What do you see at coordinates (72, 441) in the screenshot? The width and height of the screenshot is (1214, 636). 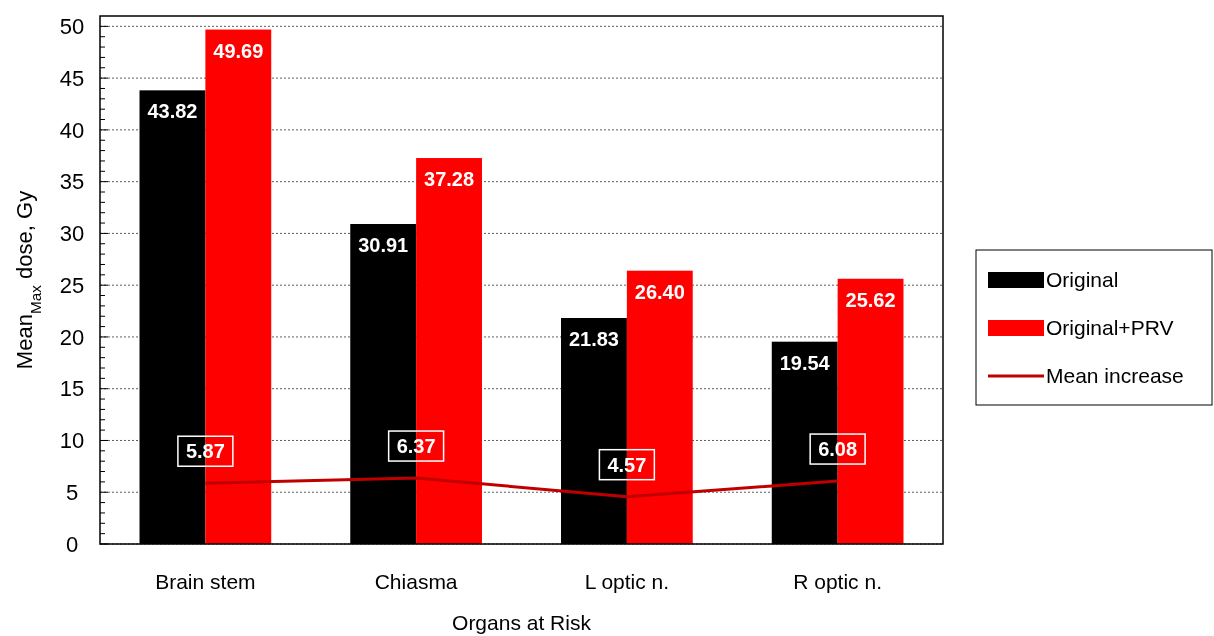 I see `y-tick-label: 10` at bounding box center [72, 441].